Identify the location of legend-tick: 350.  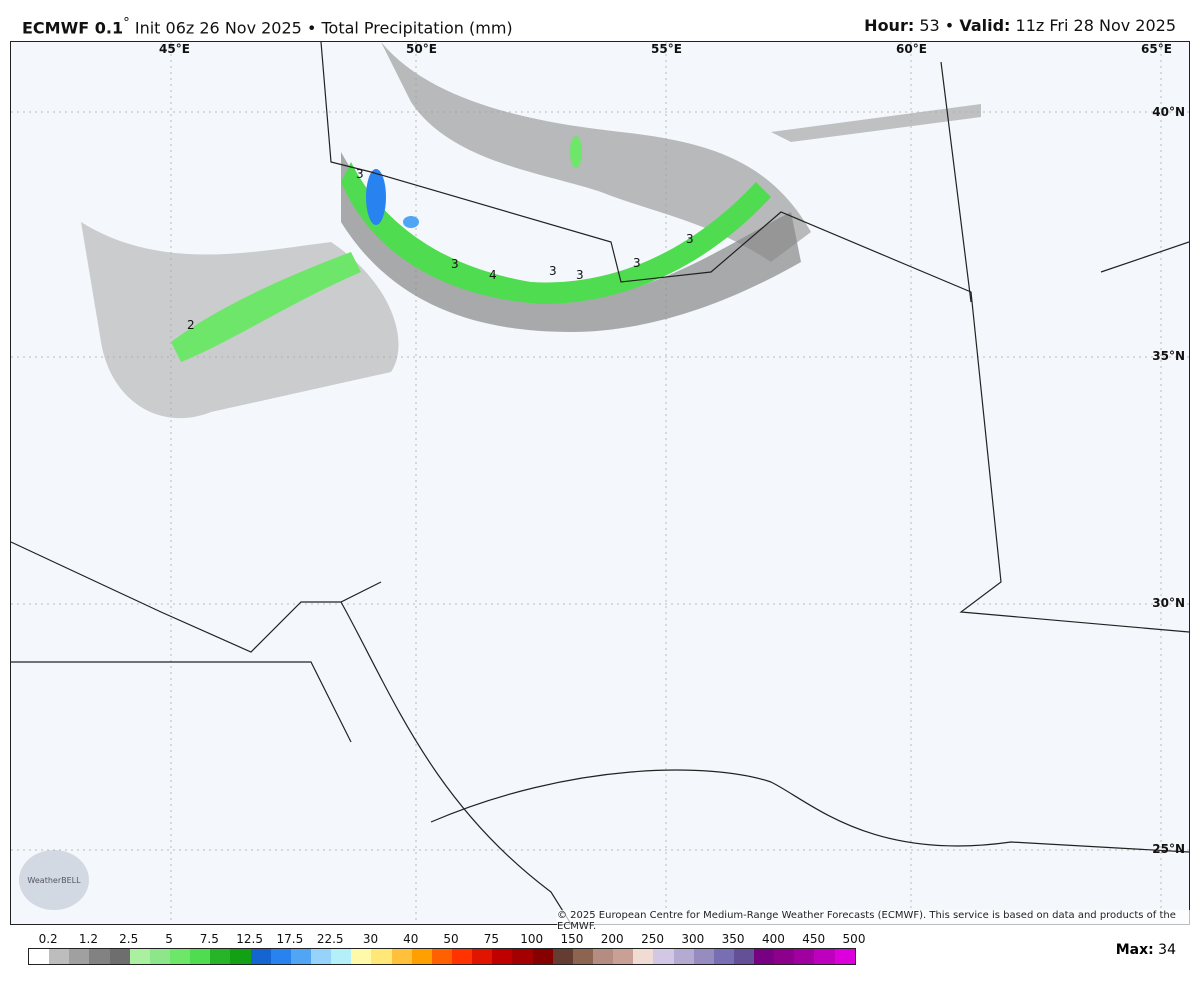
(733, 939).